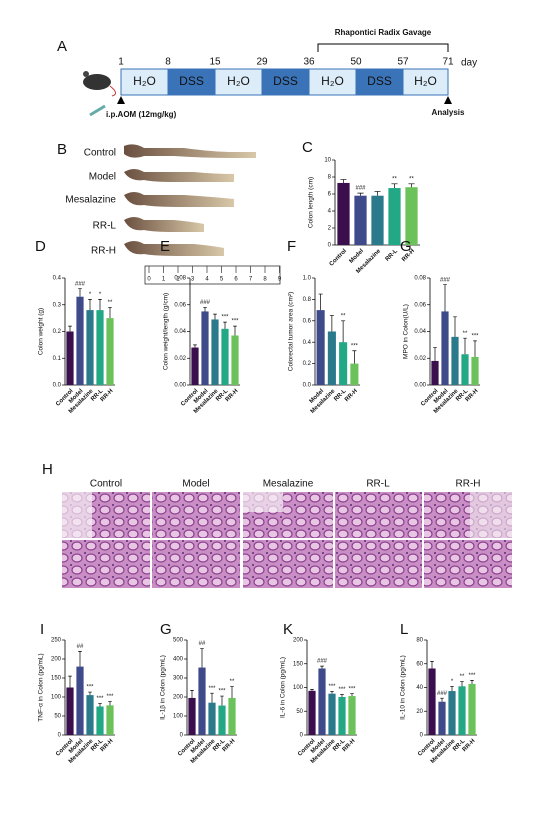 Image resolution: width=550 pixels, height=817 pixels. What do you see at coordinates (86, 74) in the screenshot?
I see `mouse-ear` at bounding box center [86, 74].